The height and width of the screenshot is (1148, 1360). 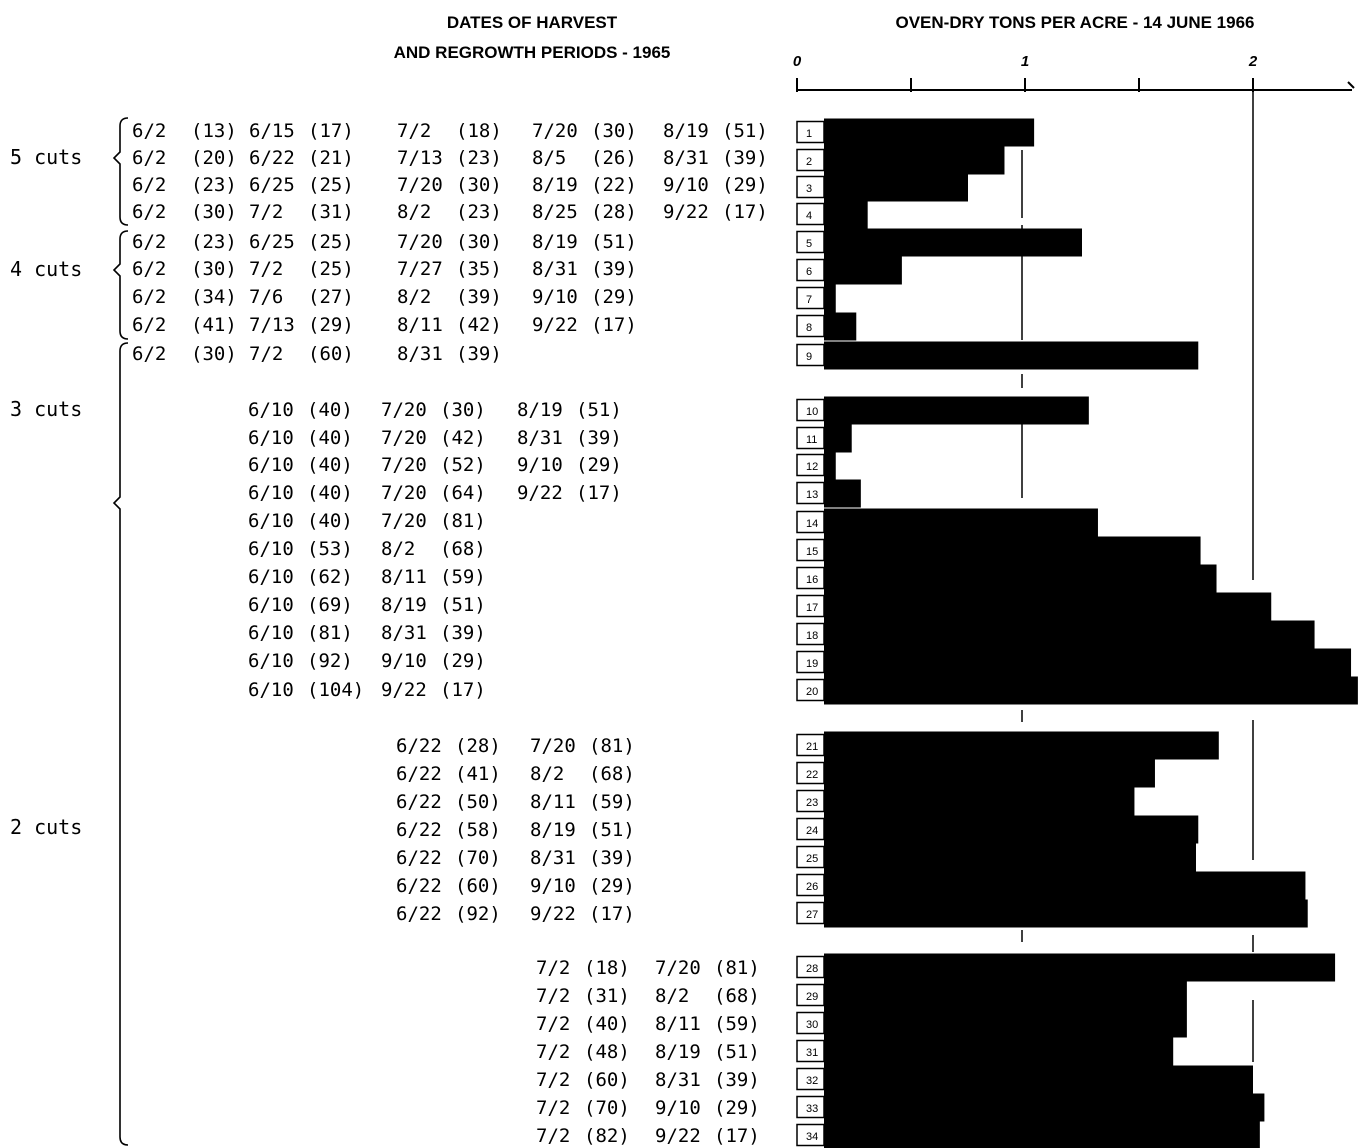 What do you see at coordinates (335, 690) in the screenshot?
I see `regrowth-period: (104)` at bounding box center [335, 690].